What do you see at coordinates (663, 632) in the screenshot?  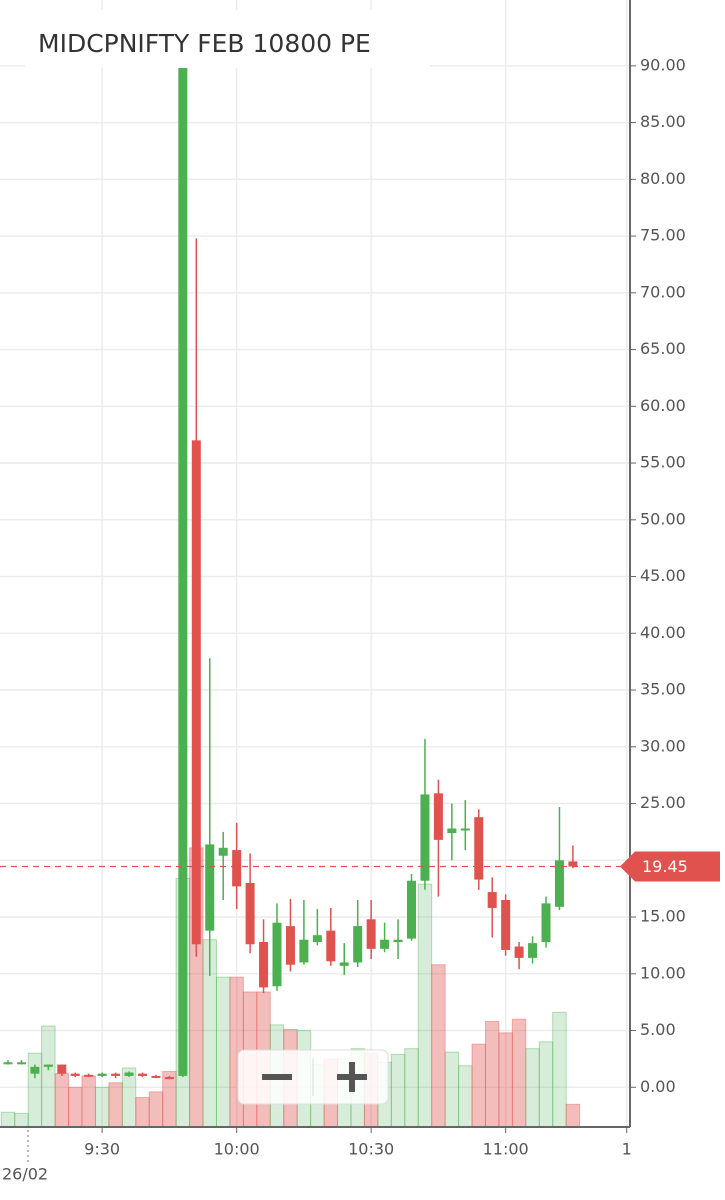 I see `y-tick-label: 40.00` at bounding box center [663, 632].